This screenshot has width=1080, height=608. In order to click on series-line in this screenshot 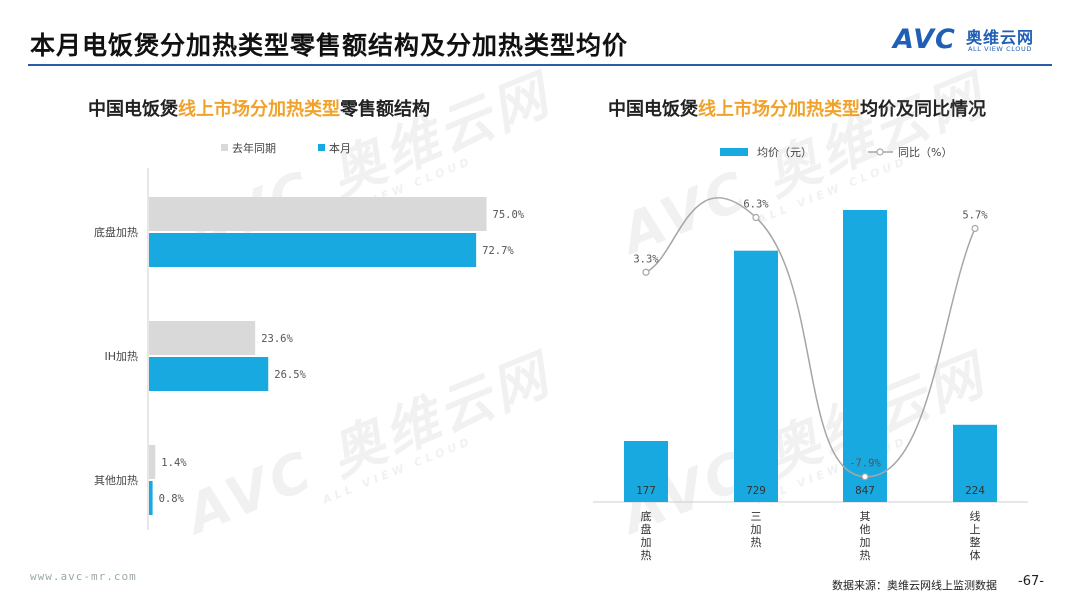, I will do `click(810, 337)`.